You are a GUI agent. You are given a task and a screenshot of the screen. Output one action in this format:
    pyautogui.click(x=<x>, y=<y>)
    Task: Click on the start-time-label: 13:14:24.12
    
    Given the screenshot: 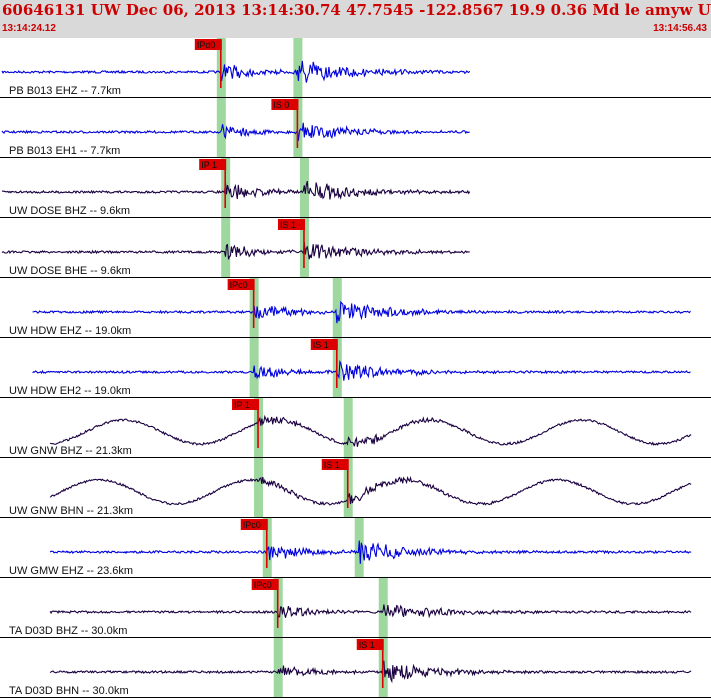 What is the action you would take?
    pyautogui.click(x=29, y=28)
    